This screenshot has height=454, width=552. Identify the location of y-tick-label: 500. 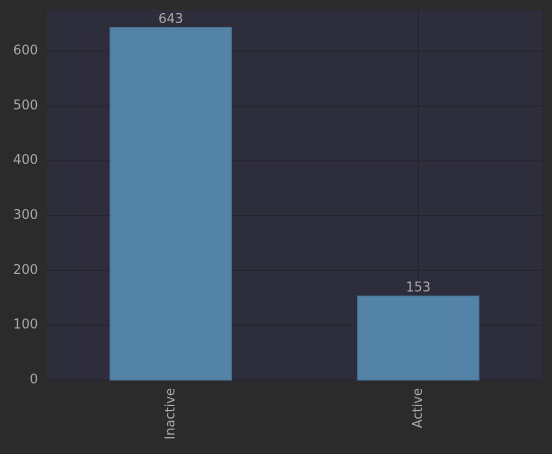
(25, 105).